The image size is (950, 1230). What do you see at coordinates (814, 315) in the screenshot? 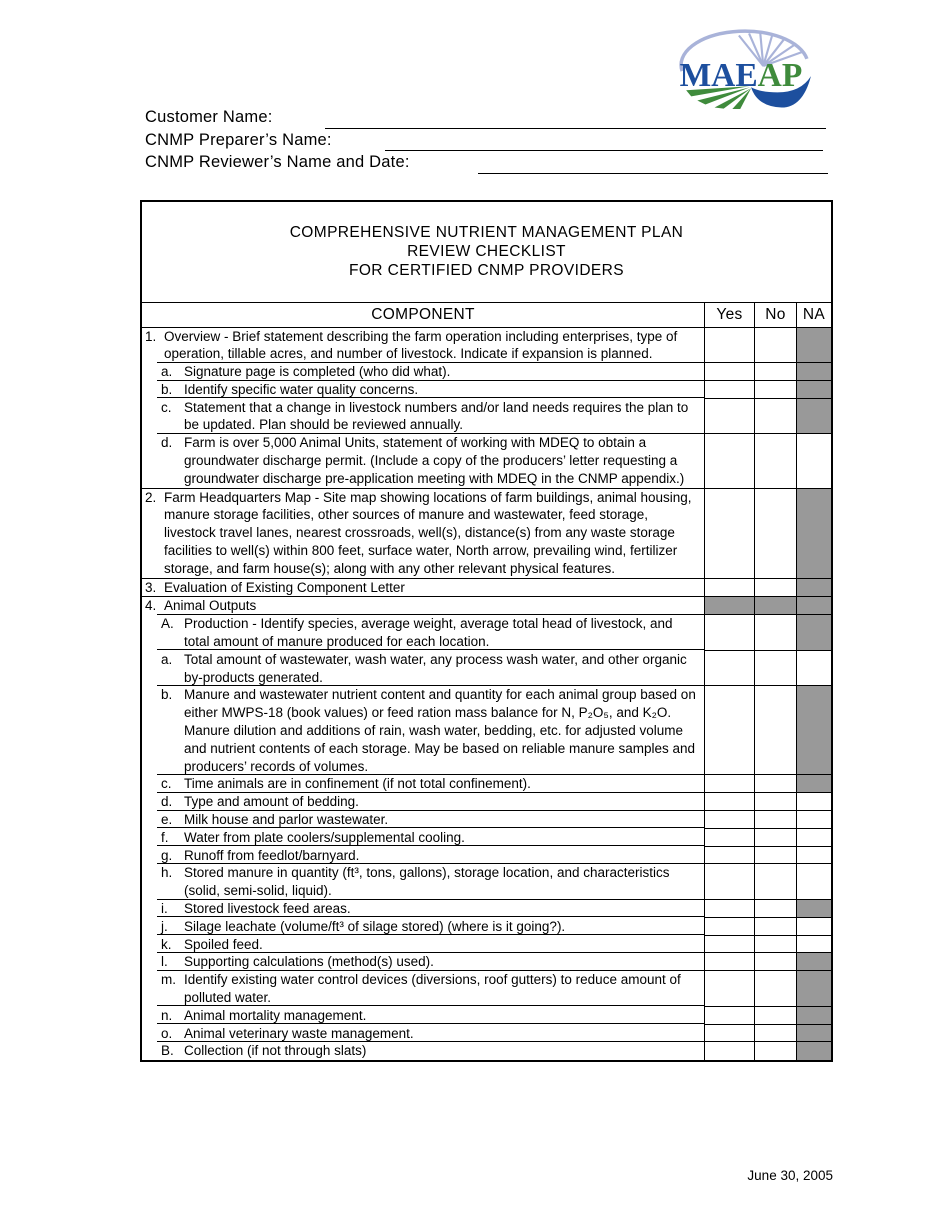
I see `column-header-na: NA` at bounding box center [814, 315].